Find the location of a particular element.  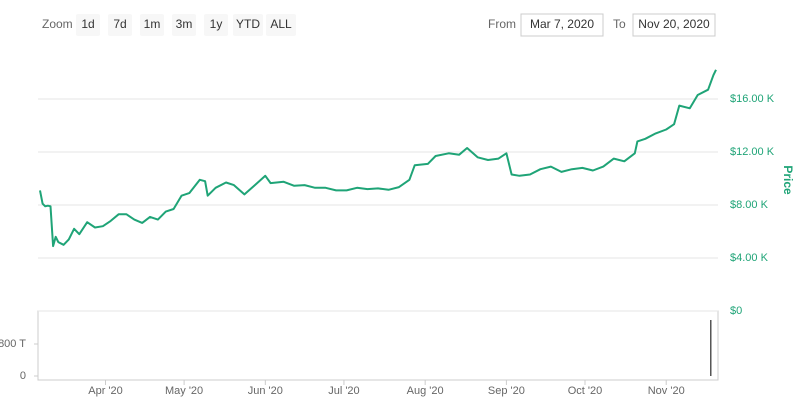

from-input is located at coordinates (562, 25).